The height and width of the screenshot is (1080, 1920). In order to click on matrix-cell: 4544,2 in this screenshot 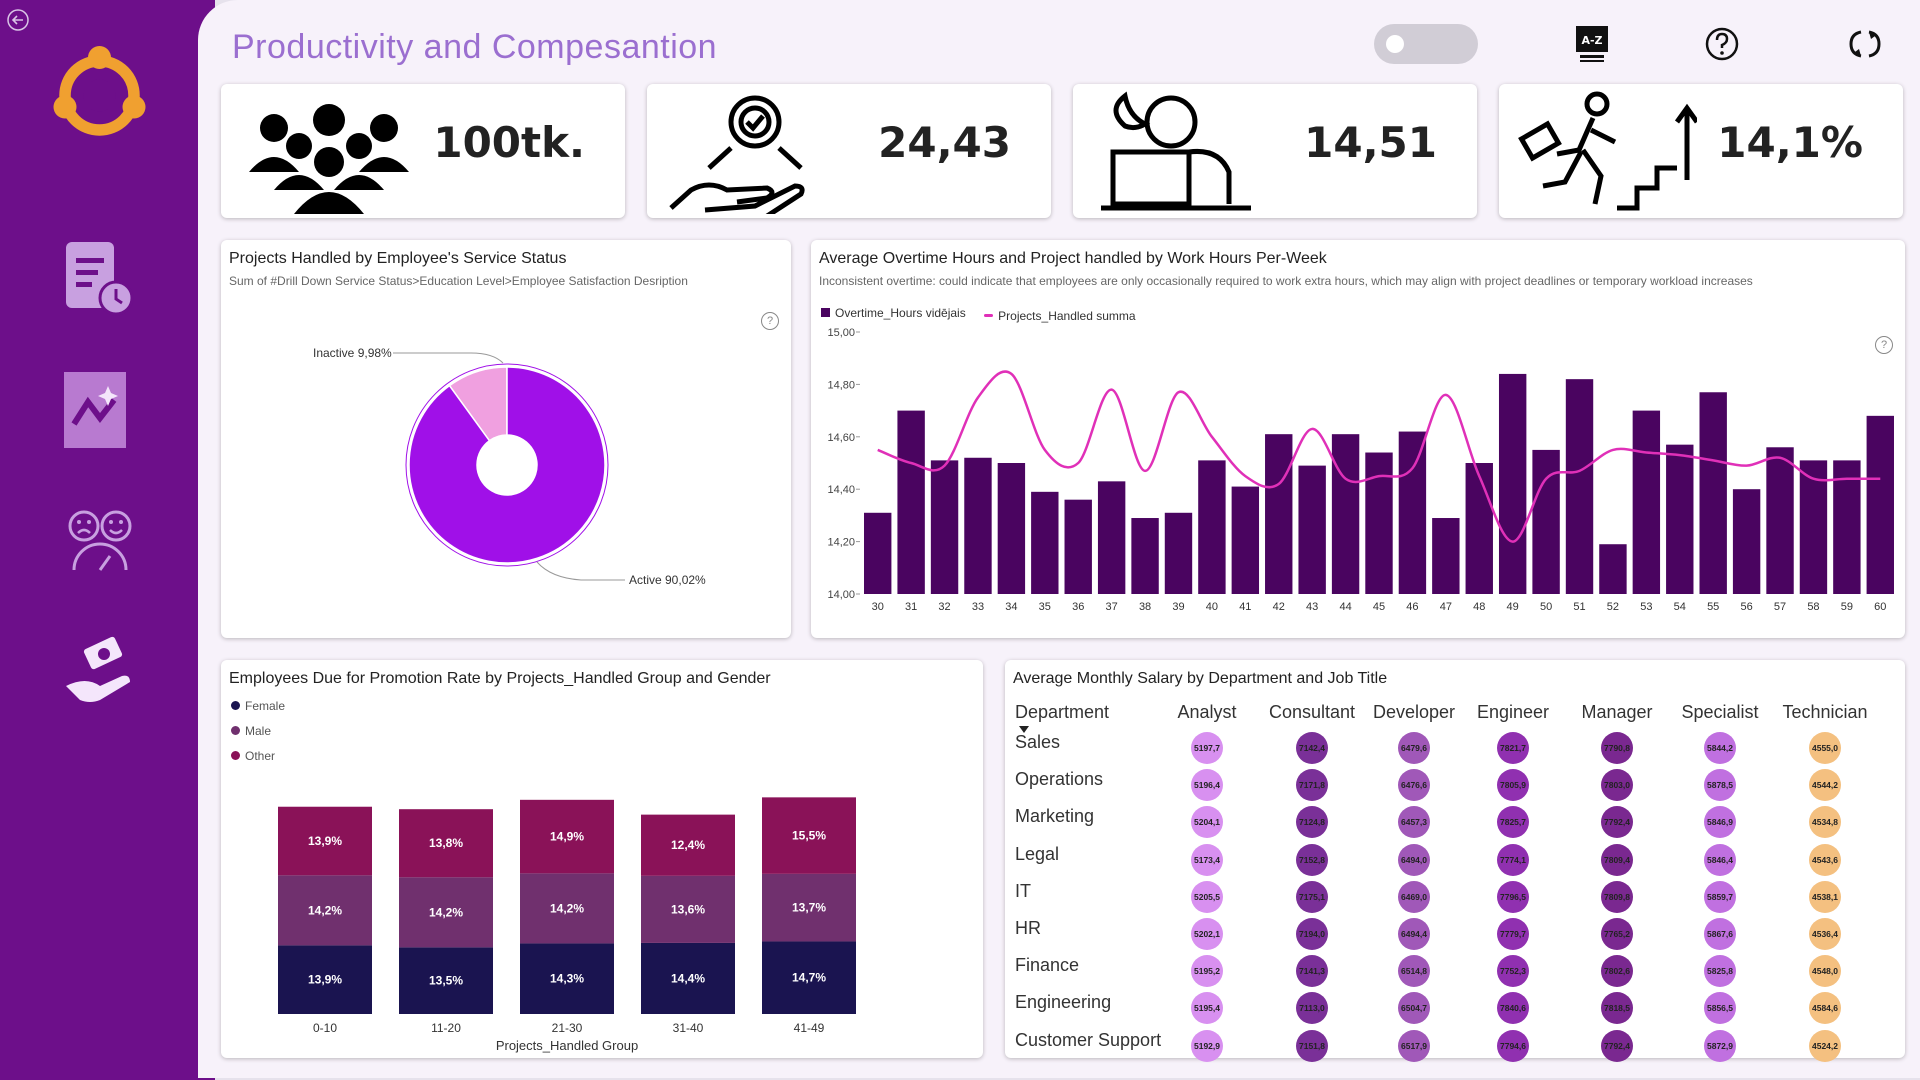, I will do `click(1825, 785)`.